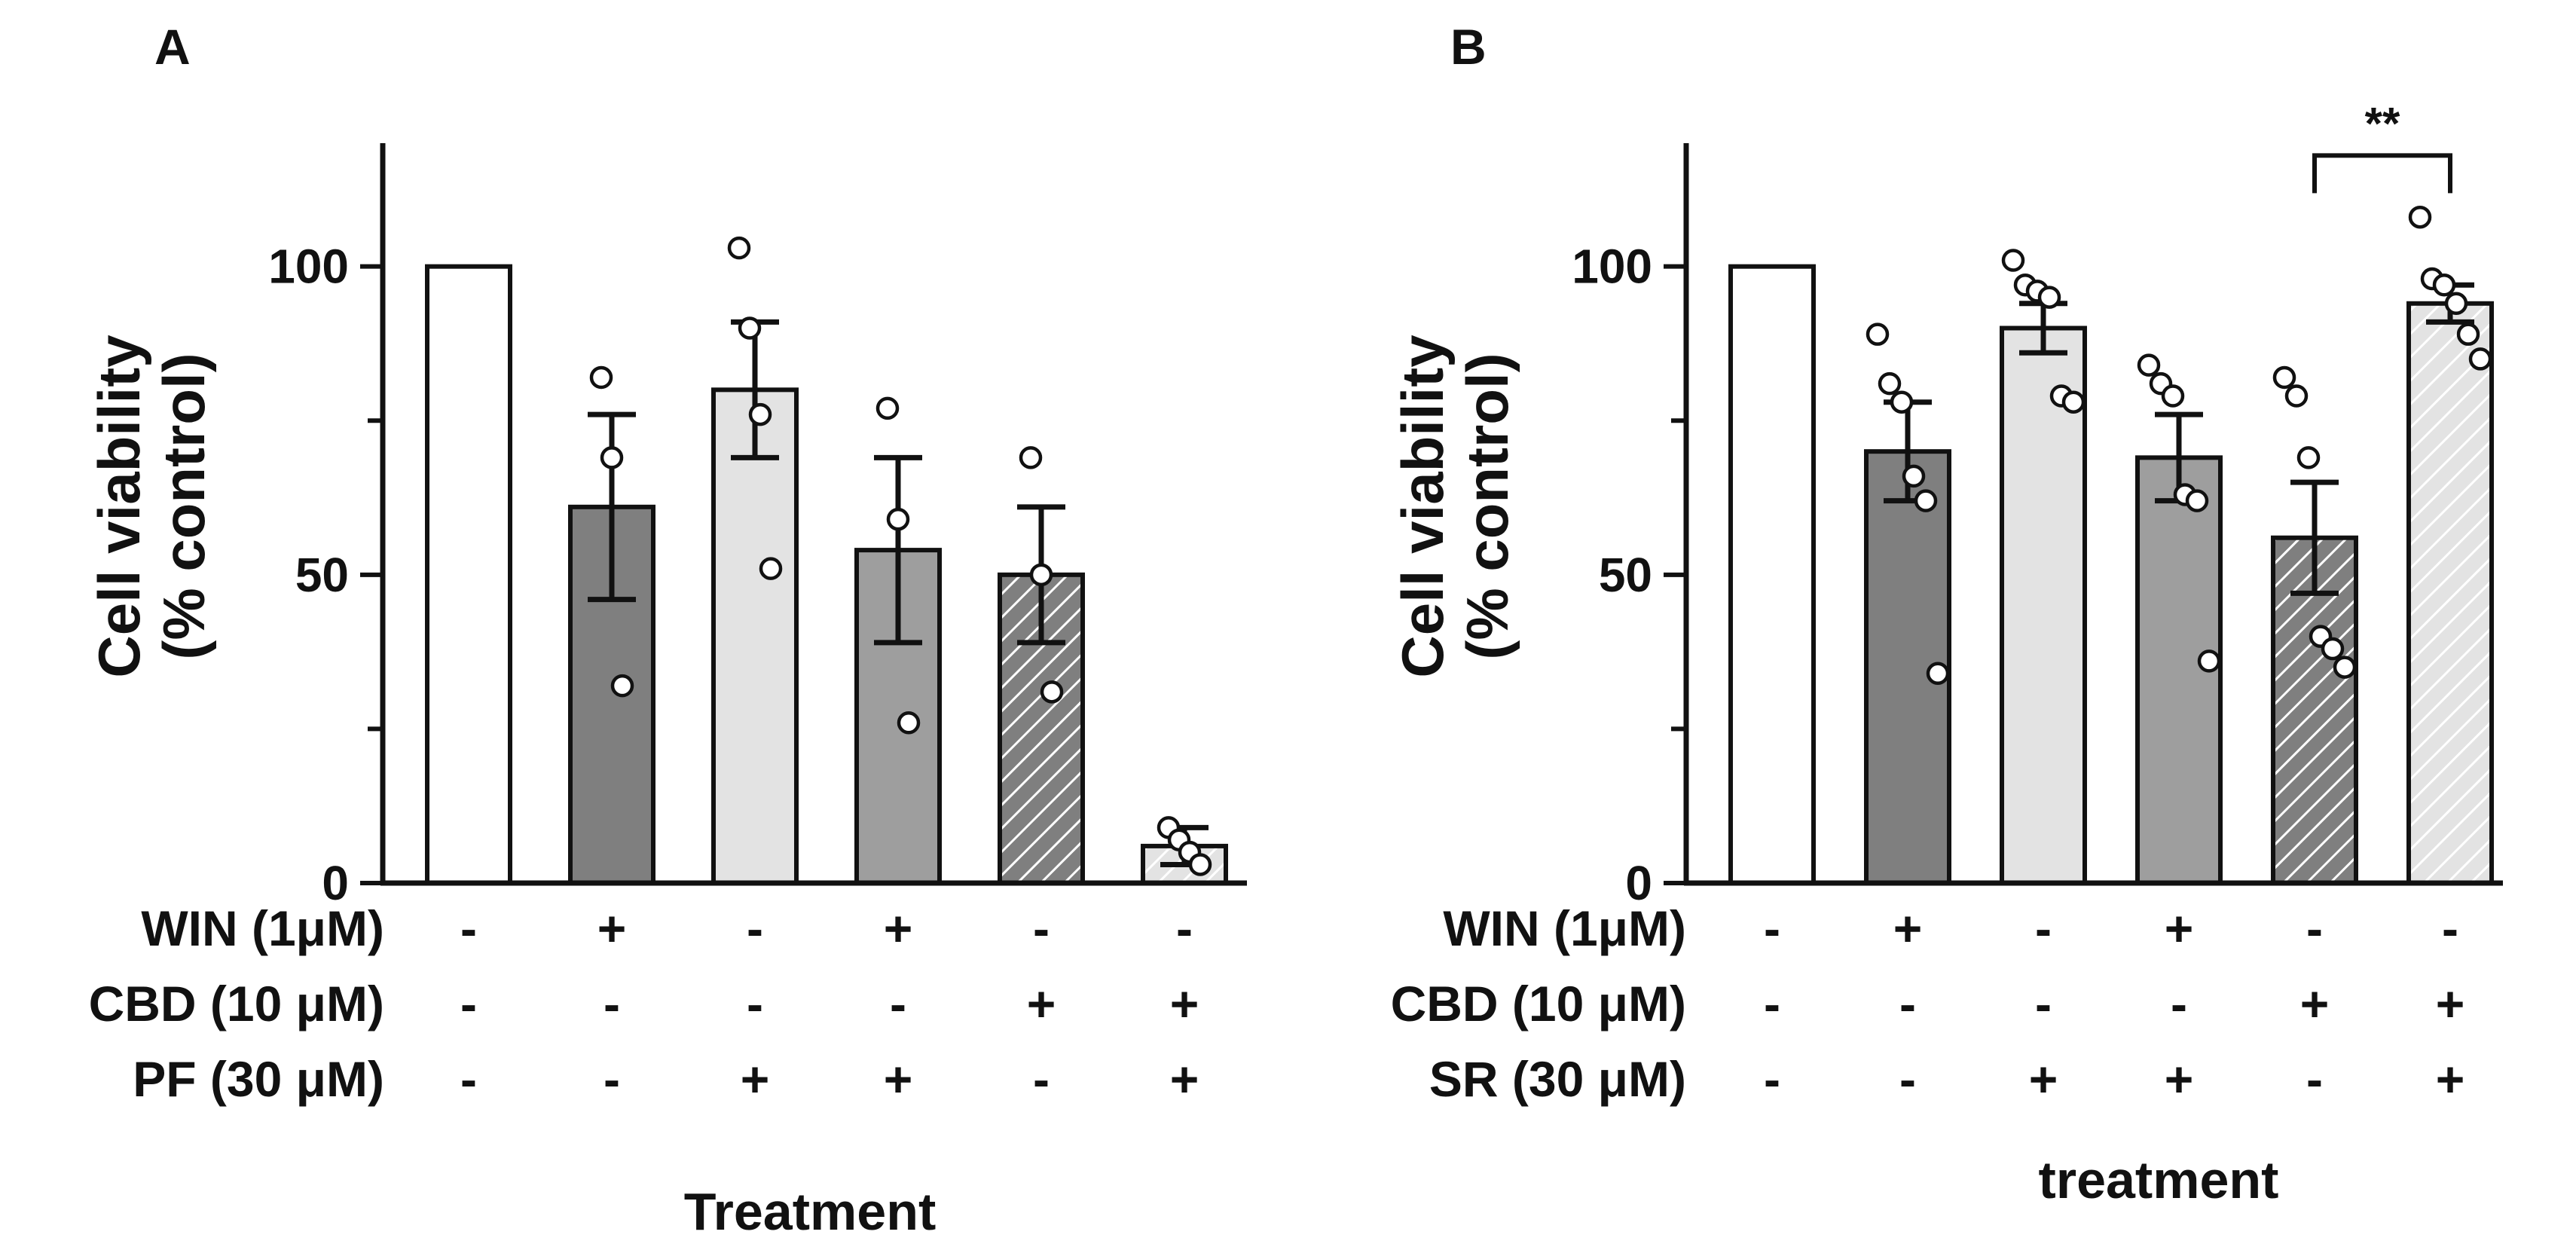 The height and width of the screenshot is (1250, 2576). I want to click on significance-bracket, so click(2382, 173).